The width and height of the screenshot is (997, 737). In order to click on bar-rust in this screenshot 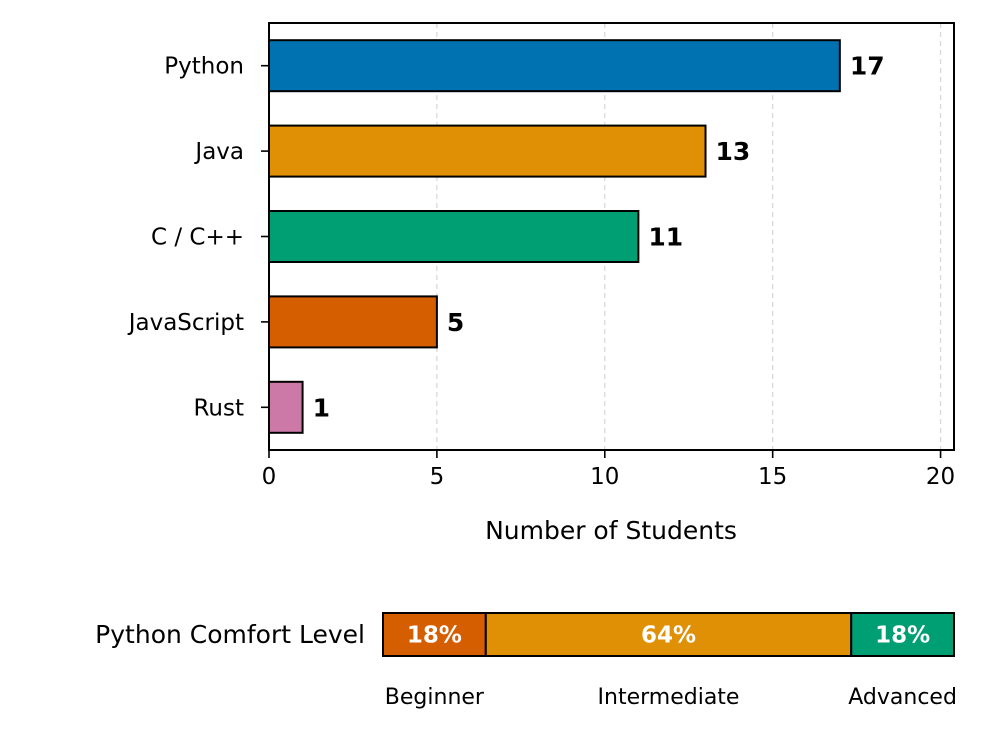, I will do `click(286, 407)`.